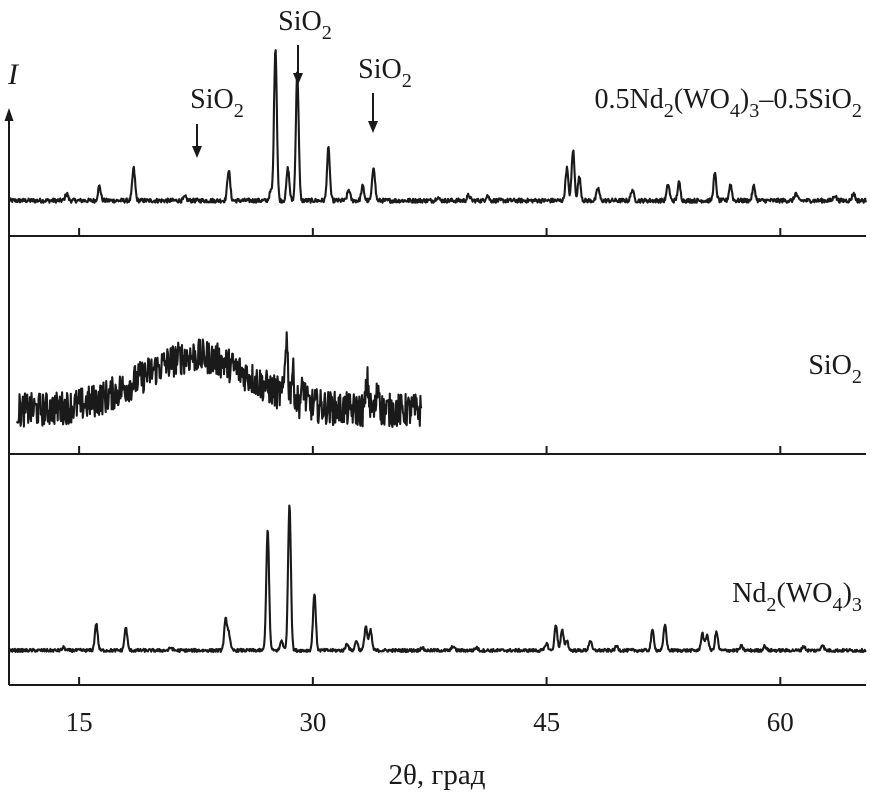  Describe the element at coordinates (729, 103) in the screenshot. I see `series-label-1: 0.5Nd2(WO4)3–0.5SiO2` at that location.